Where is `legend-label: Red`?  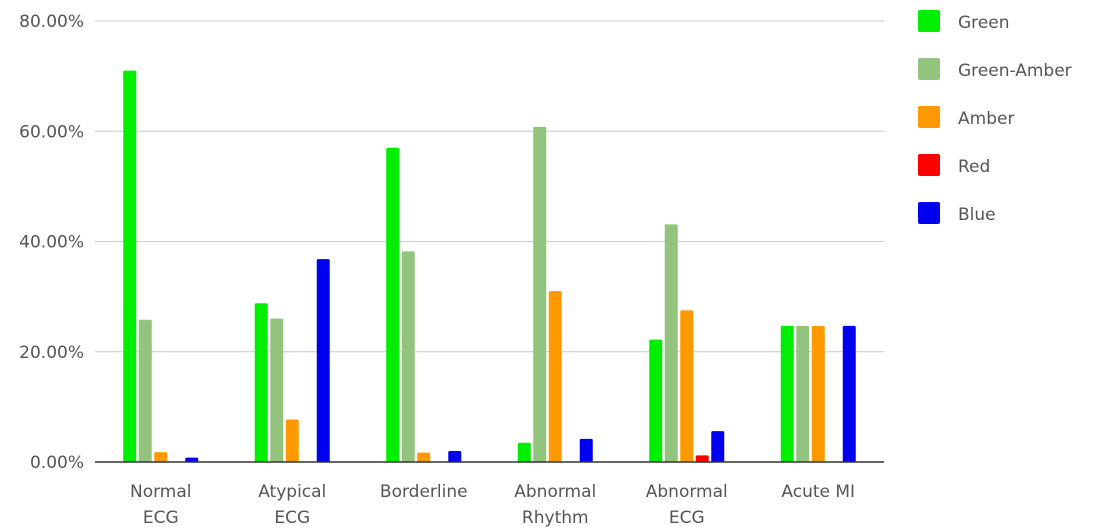 legend-label: Red is located at coordinates (974, 167).